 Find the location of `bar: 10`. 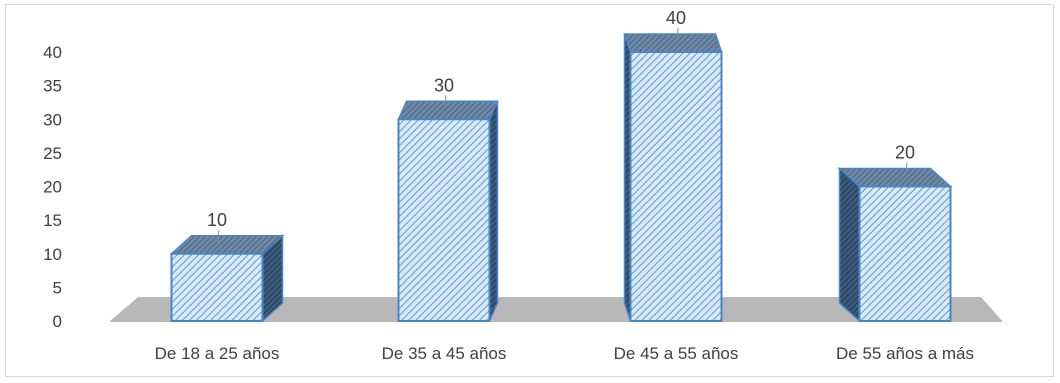

bar: 10 is located at coordinates (227, 266).